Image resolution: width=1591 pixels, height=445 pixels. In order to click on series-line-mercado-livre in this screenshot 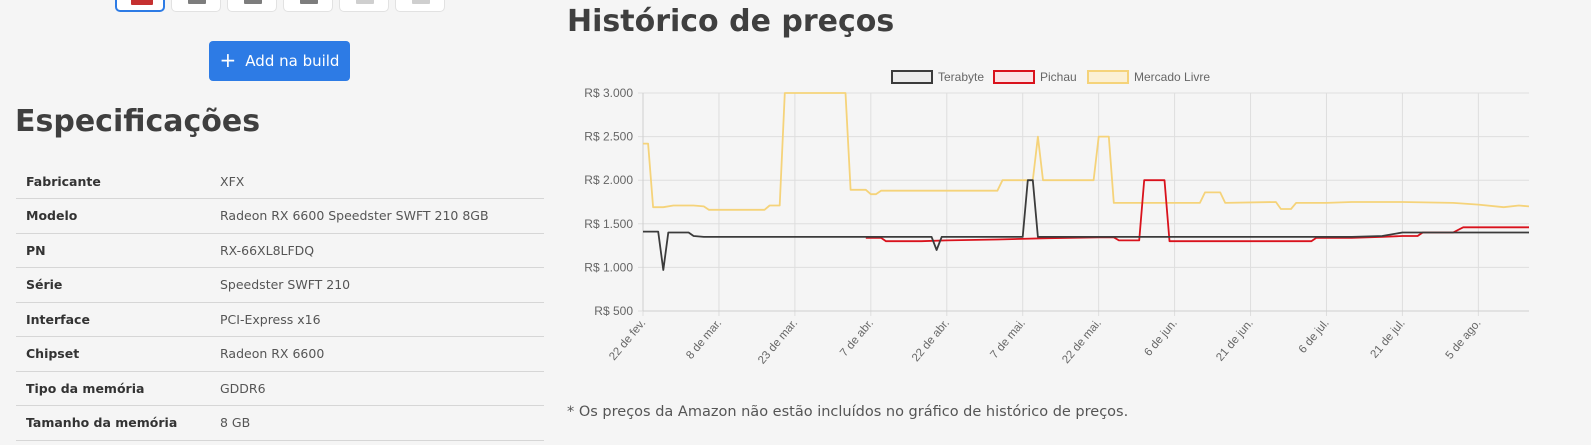, I will do `click(1086, 151)`.